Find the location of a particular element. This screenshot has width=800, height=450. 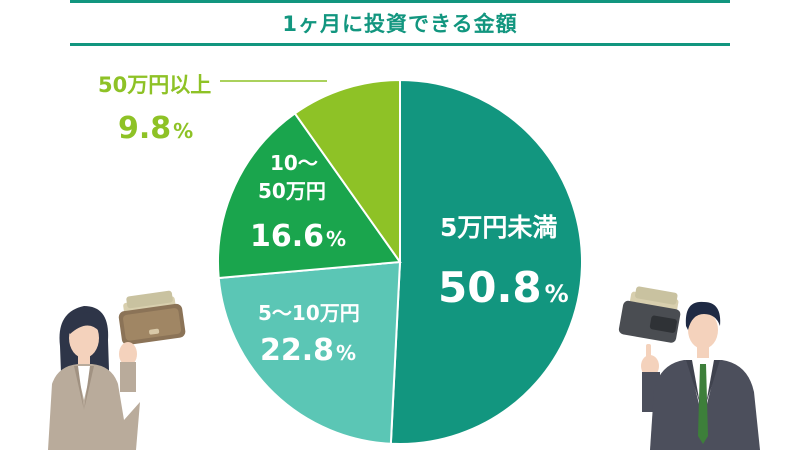

slice-label-10-50man-line1: 10〜 is located at coordinates (294, 163).